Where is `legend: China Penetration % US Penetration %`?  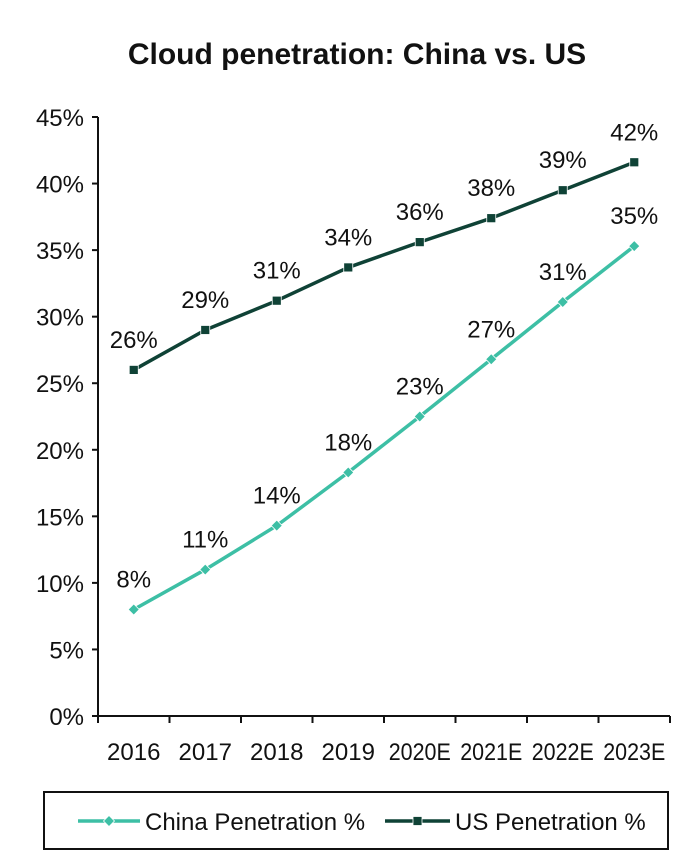 legend: China Penetration % US Penetration % is located at coordinates (356, 820).